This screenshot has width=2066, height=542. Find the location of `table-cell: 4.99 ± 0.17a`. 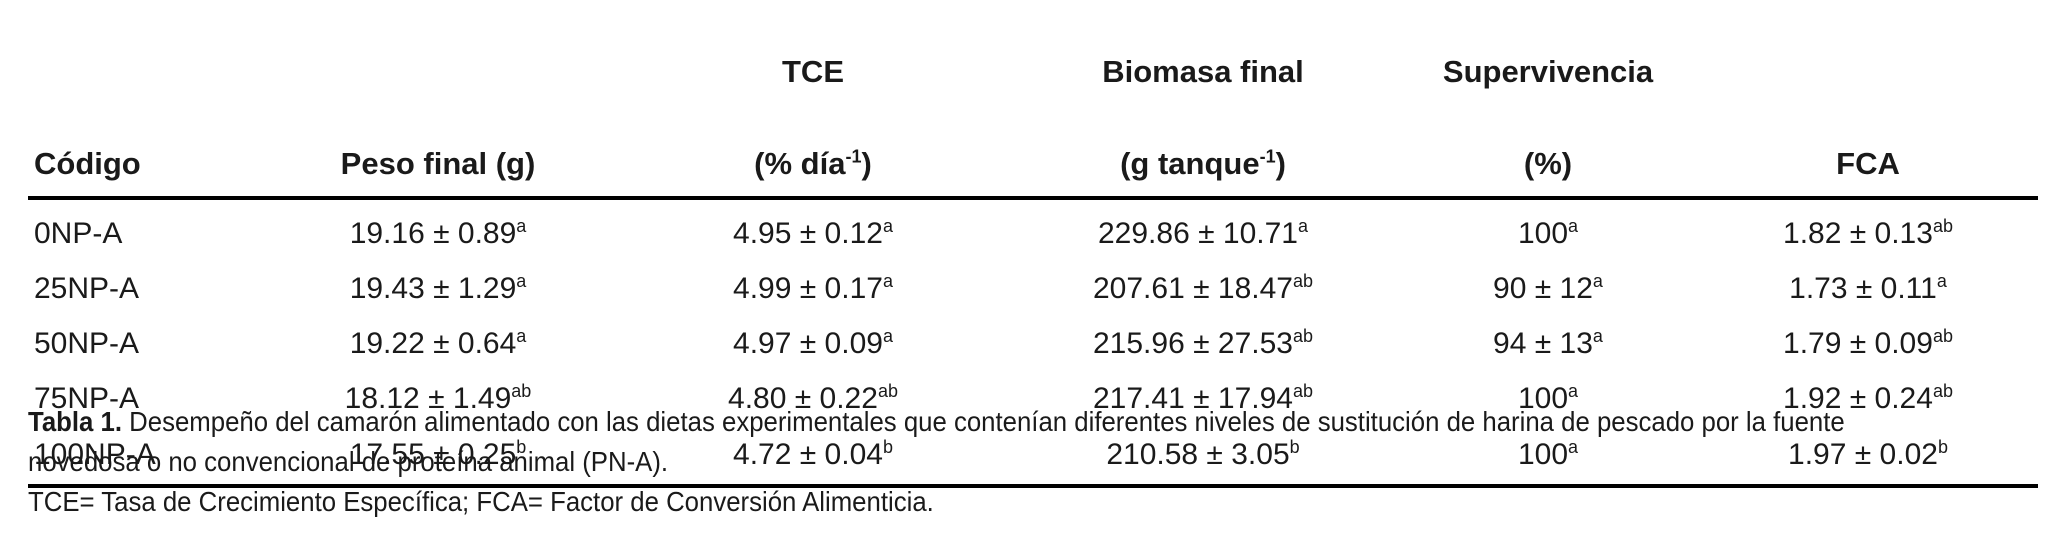

table-cell: 4.99 ± 0.17a is located at coordinates (813, 288).